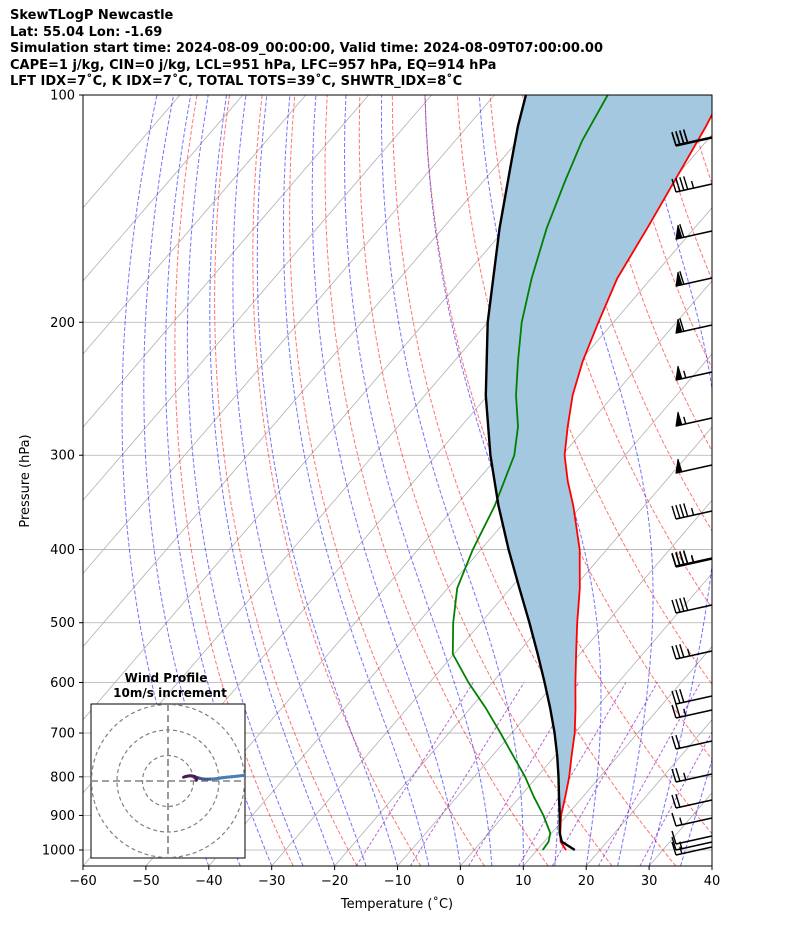  Describe the element at coordinates (170, 693) in the screenshot. I see `hodograph-subtitle: 10m/s increment` at that location.